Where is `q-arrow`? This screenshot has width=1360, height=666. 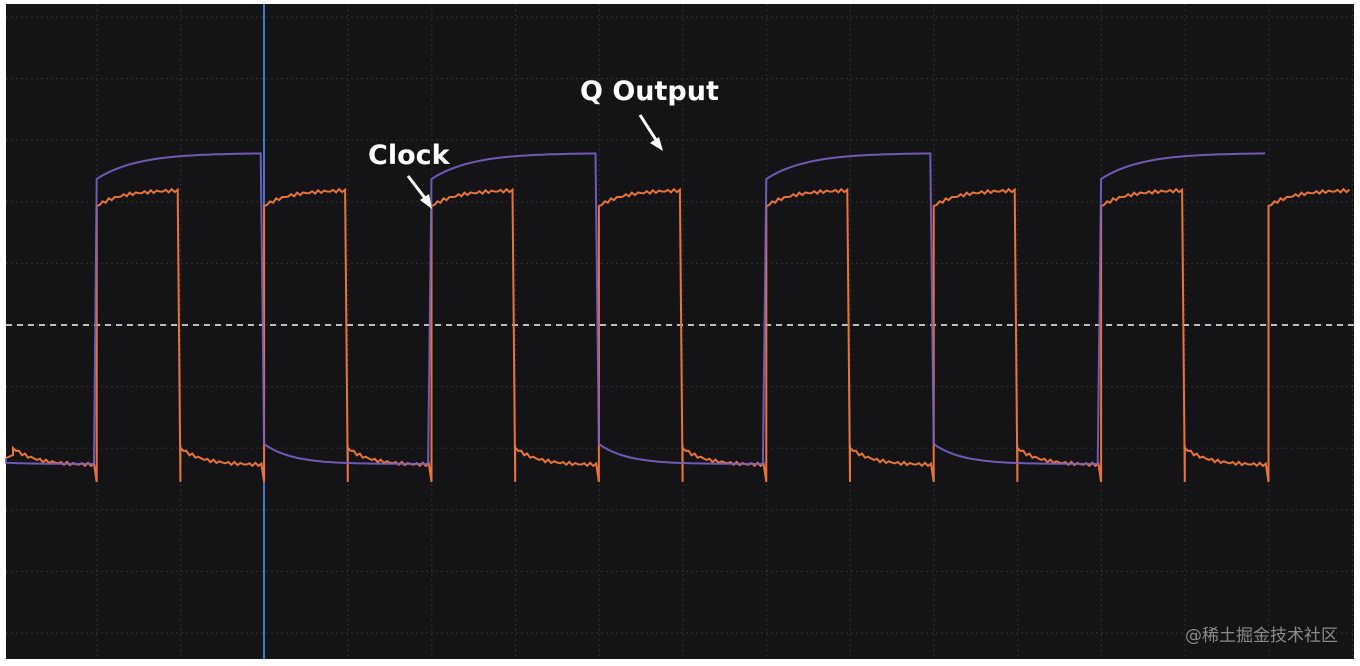
q-arrow is located at coordinates (649, 129).